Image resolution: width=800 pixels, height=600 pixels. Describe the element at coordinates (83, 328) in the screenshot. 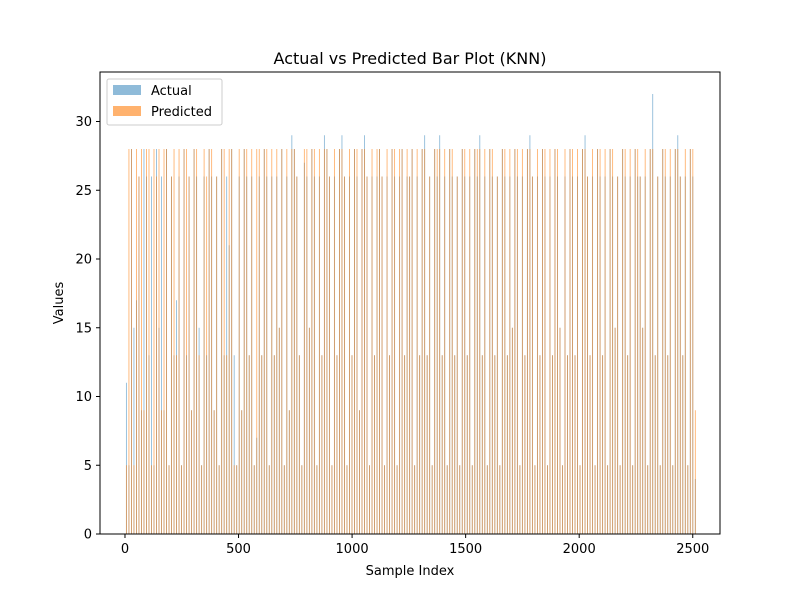

I see `y-tick-label: 15` at that location.